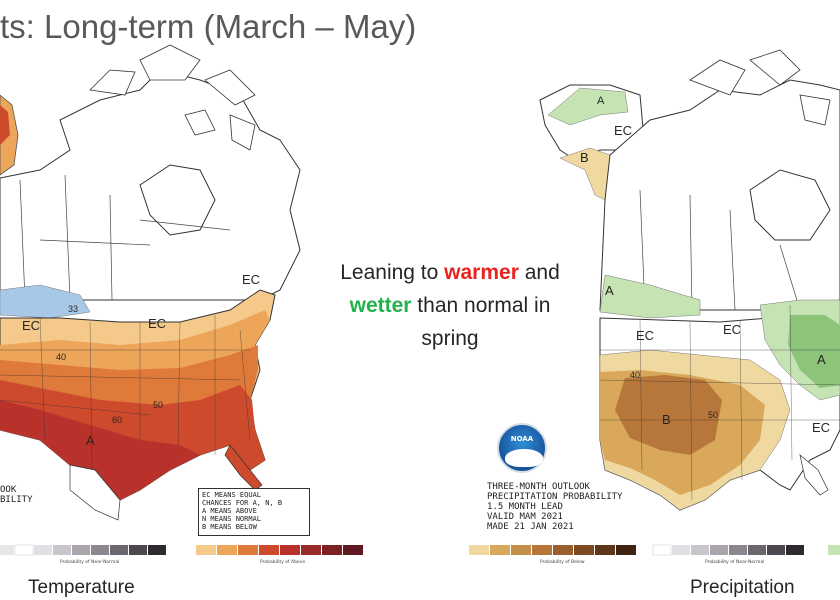 The image size is (840, 600). Describe the element at coordinates (16, 500) in the screenshot. I see `temp-map-title-line2: BILITY` at that location.